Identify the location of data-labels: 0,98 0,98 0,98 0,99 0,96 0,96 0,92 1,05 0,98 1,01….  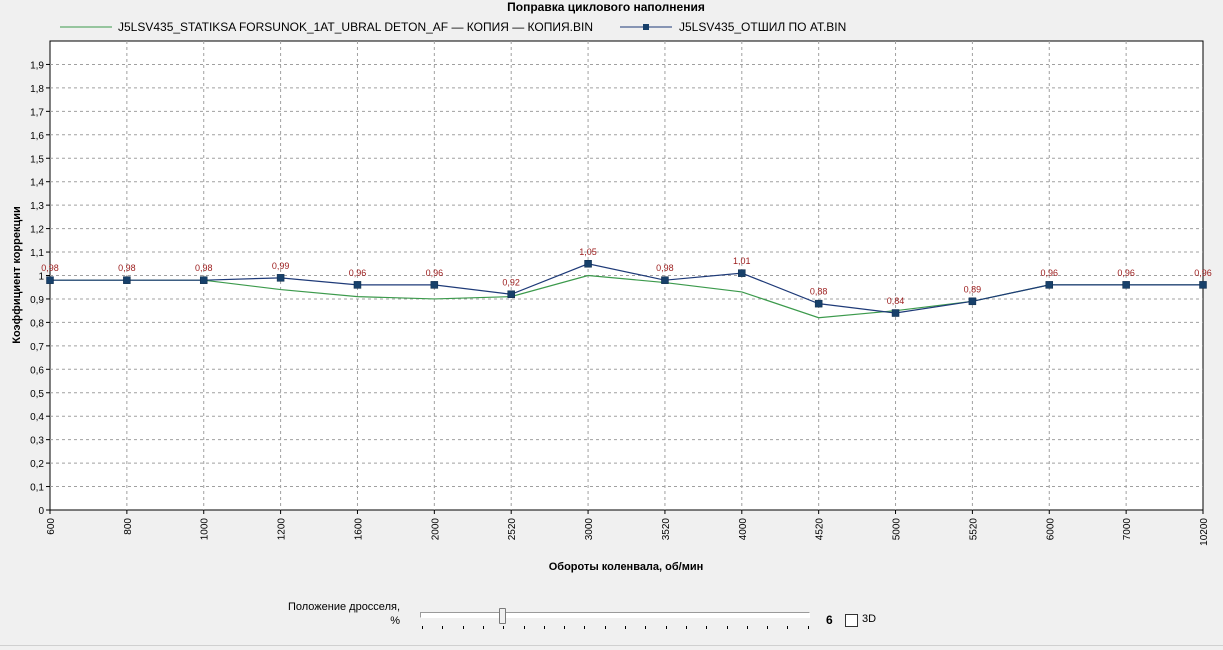
(626, 276).